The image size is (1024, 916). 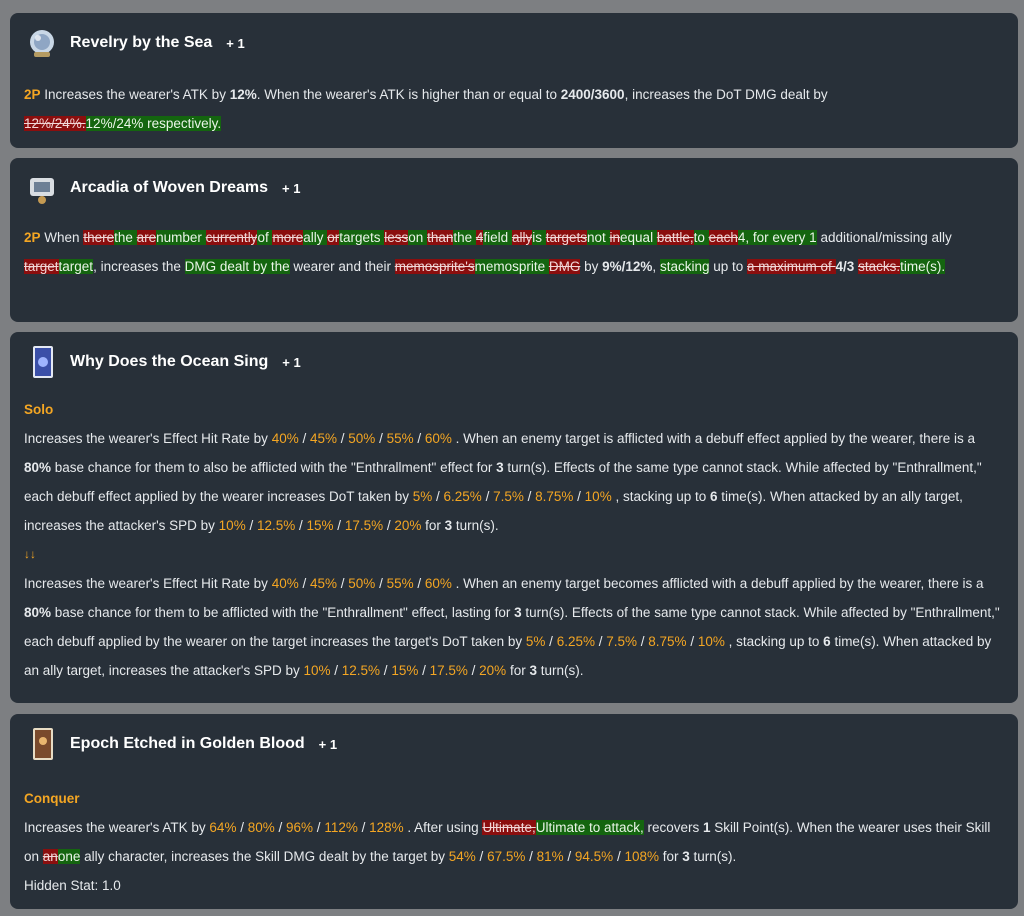 What do you see at coordinates (879, 266) in the screenshot?
I see `diff-segment: stacks.` at bounding box center [879, 266].